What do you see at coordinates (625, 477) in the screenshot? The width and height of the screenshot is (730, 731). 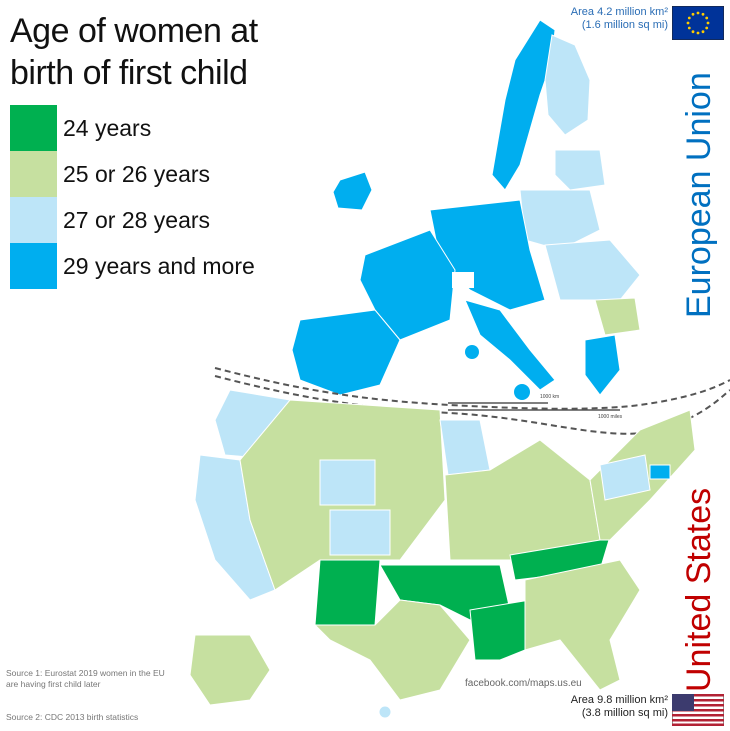 I see `us-new-york` at bounding box center [625, 477].